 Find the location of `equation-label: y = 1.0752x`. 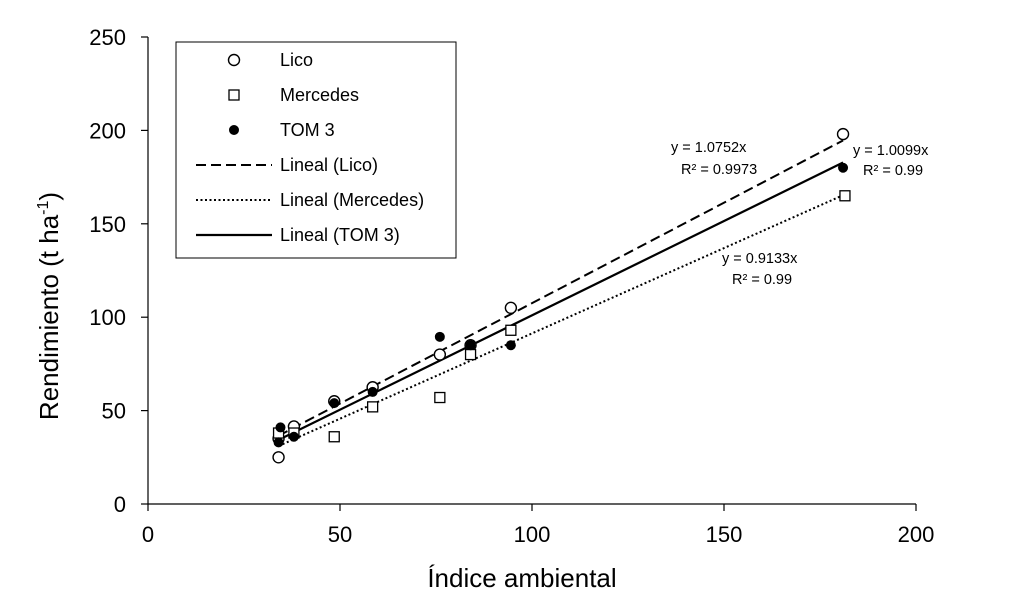

equation-label: y = 1.0752x is located at coordinates (709, 148).